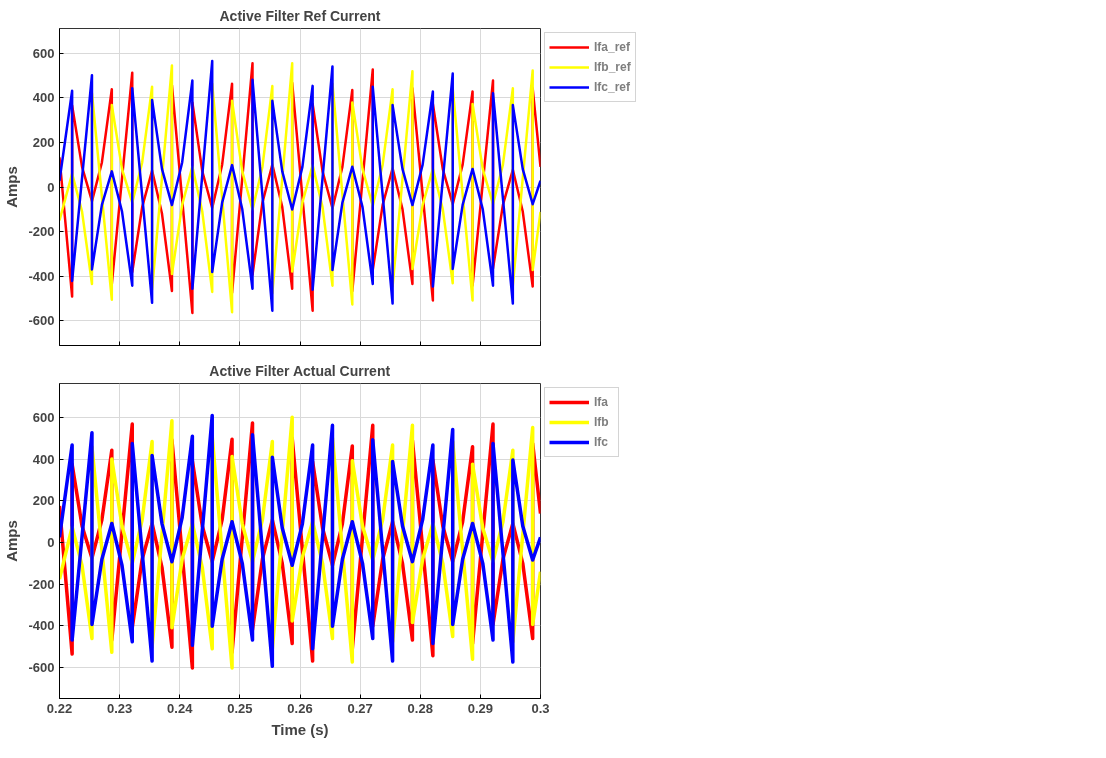 The width and height of the screenshot is (1106, 758). What do you see at coordinates (300, 15) in the screenshot?
I see `chart-title: Active Filter Ref Current` at bounding box center [300, 15].